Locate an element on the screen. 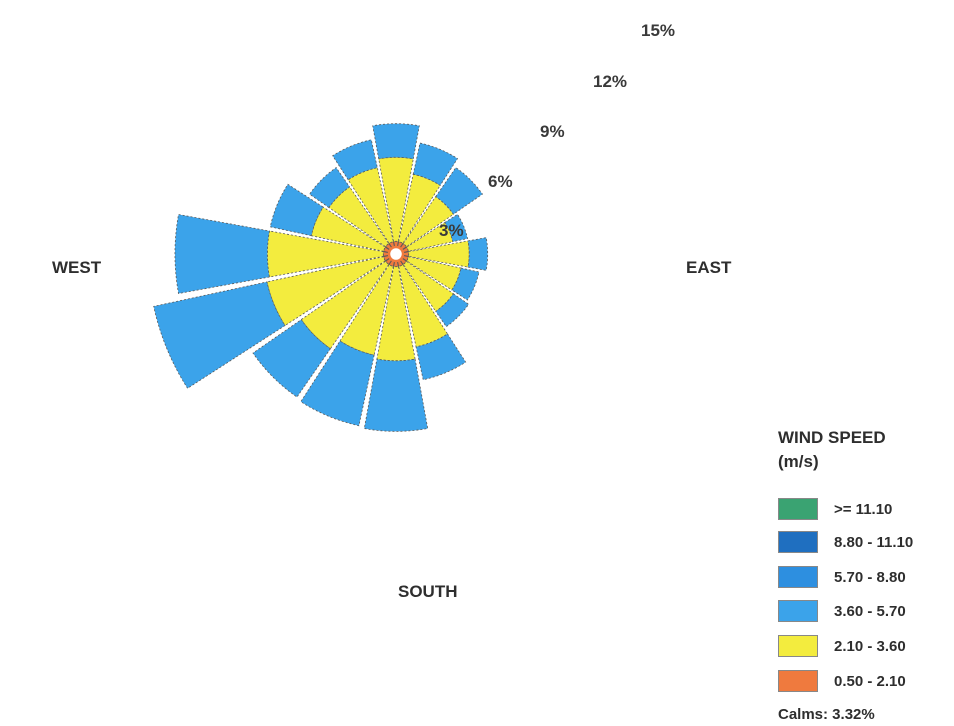  legend-item-5-70-8-80: 5.70 - 8.80 is located at coordinates (842, 577).